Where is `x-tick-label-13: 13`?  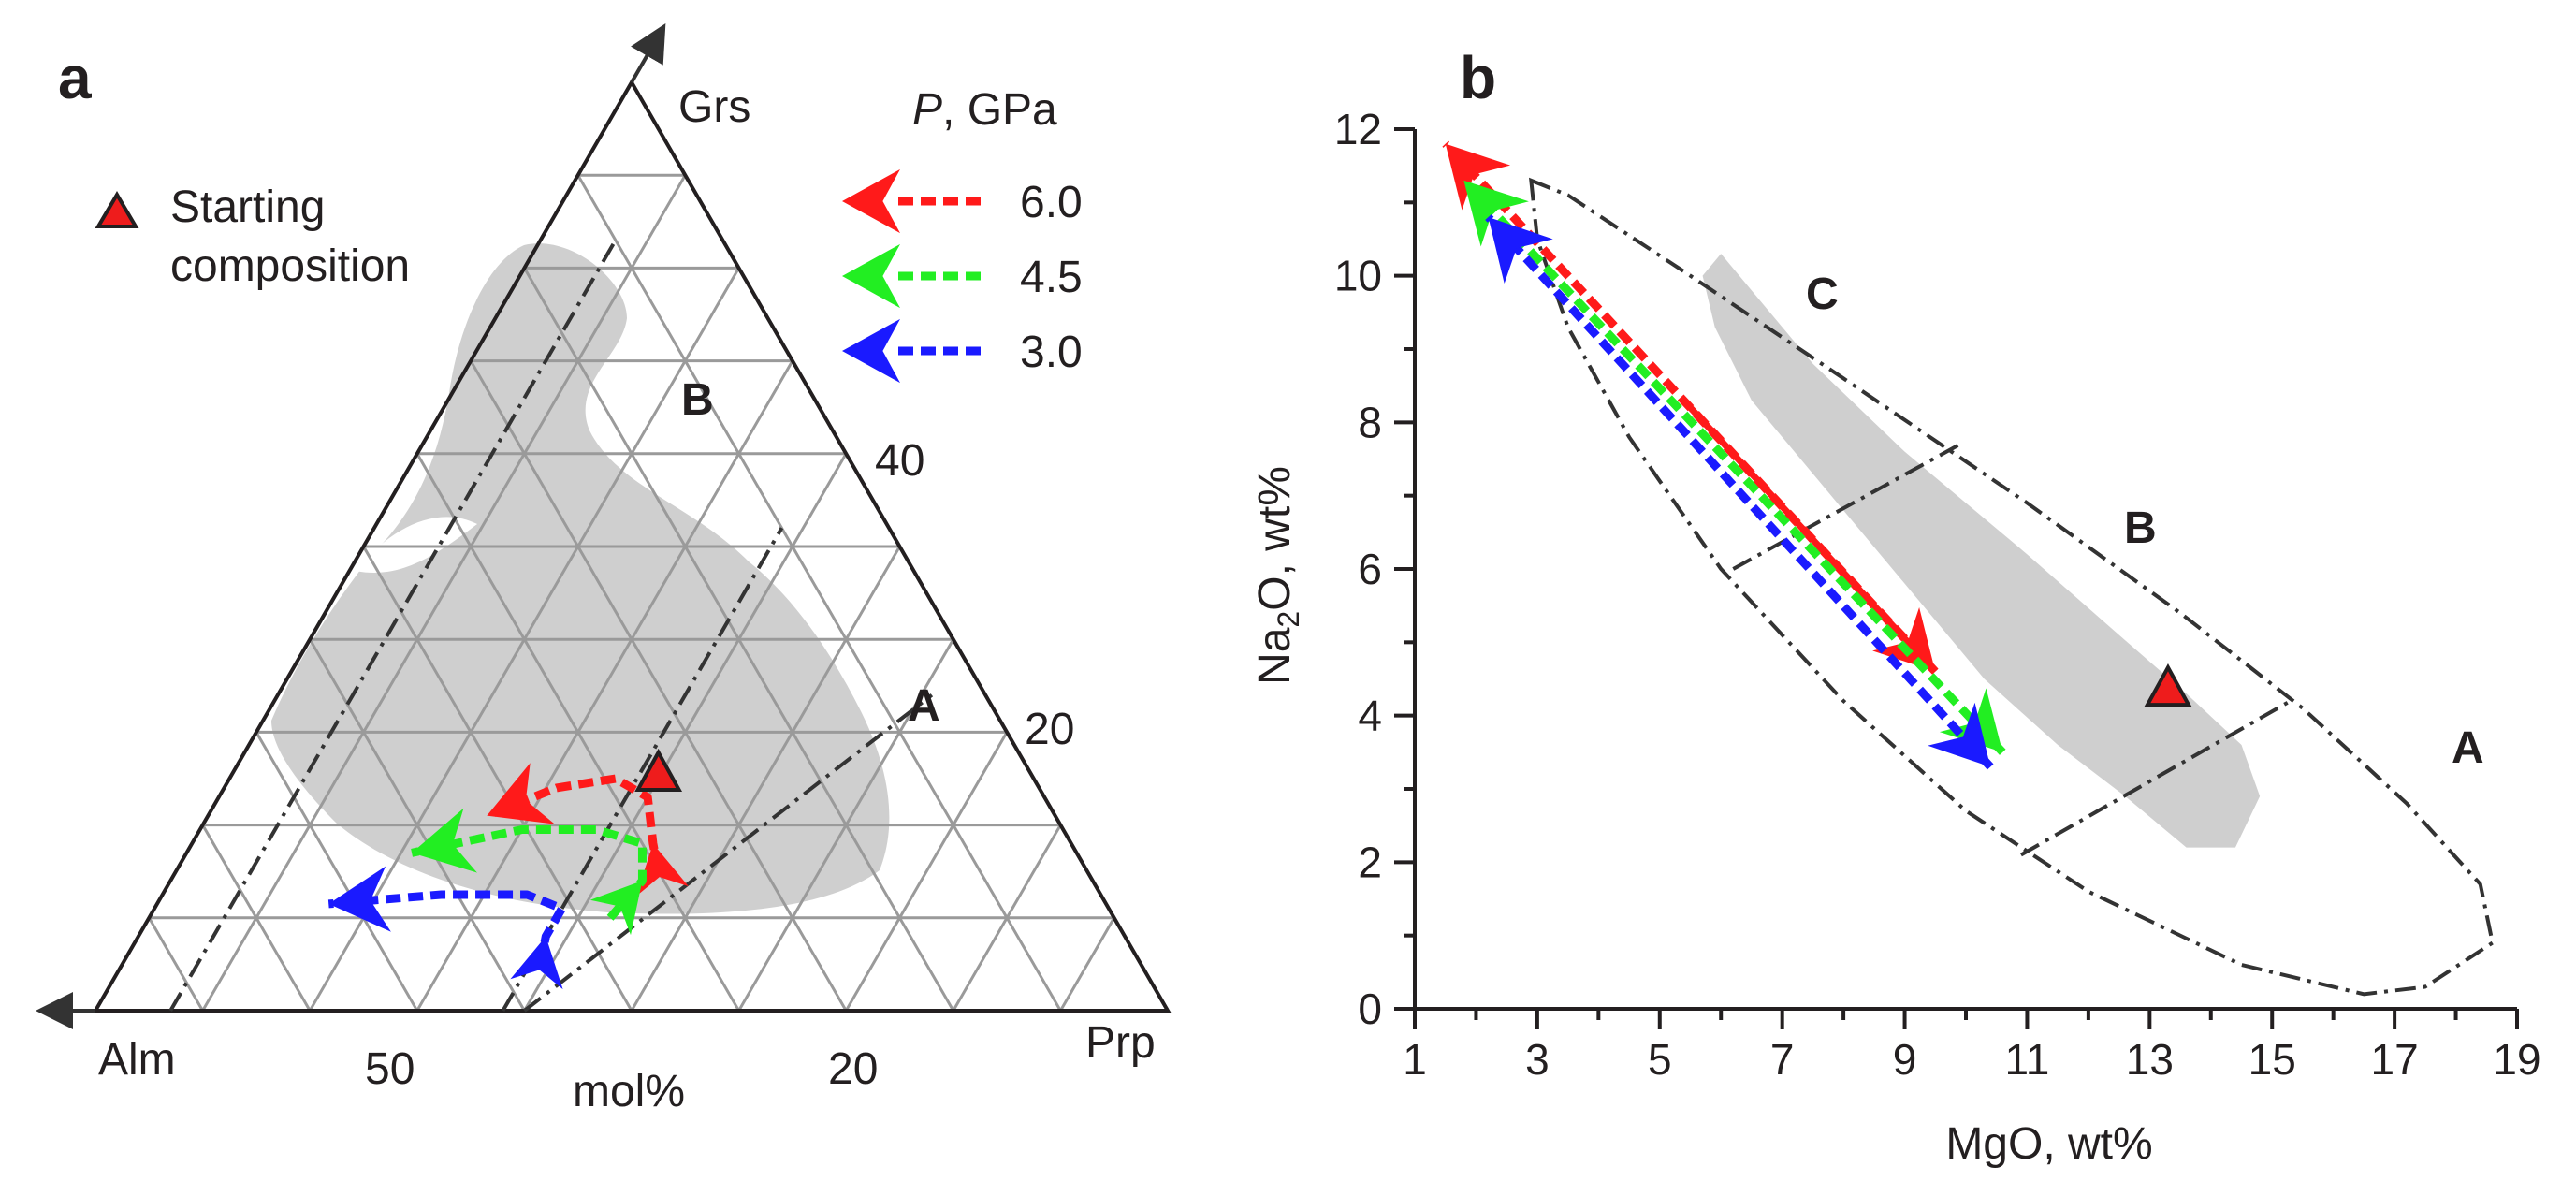 x-tick-label-13: 13 is located at coordinates (2150, 1060).